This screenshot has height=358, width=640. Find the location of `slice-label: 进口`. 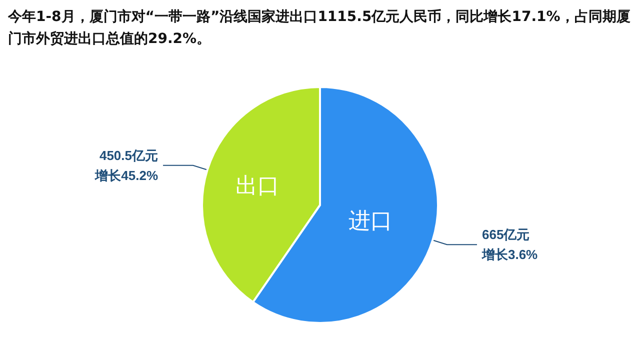

slice-label: 进口 is located at coordinates (370, 221).